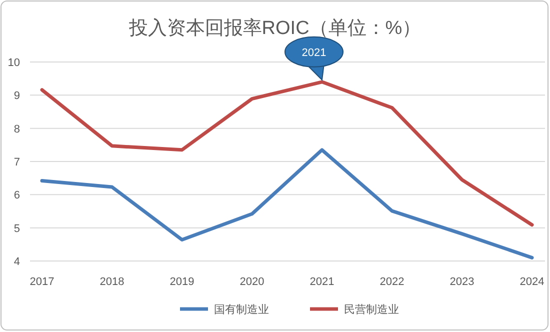 Image resolution: width=550 pixels, height=332 pixels. Describe the element at coordinates (17, 228) in the screenshot. I see `y-tick-label: 5` at that location.